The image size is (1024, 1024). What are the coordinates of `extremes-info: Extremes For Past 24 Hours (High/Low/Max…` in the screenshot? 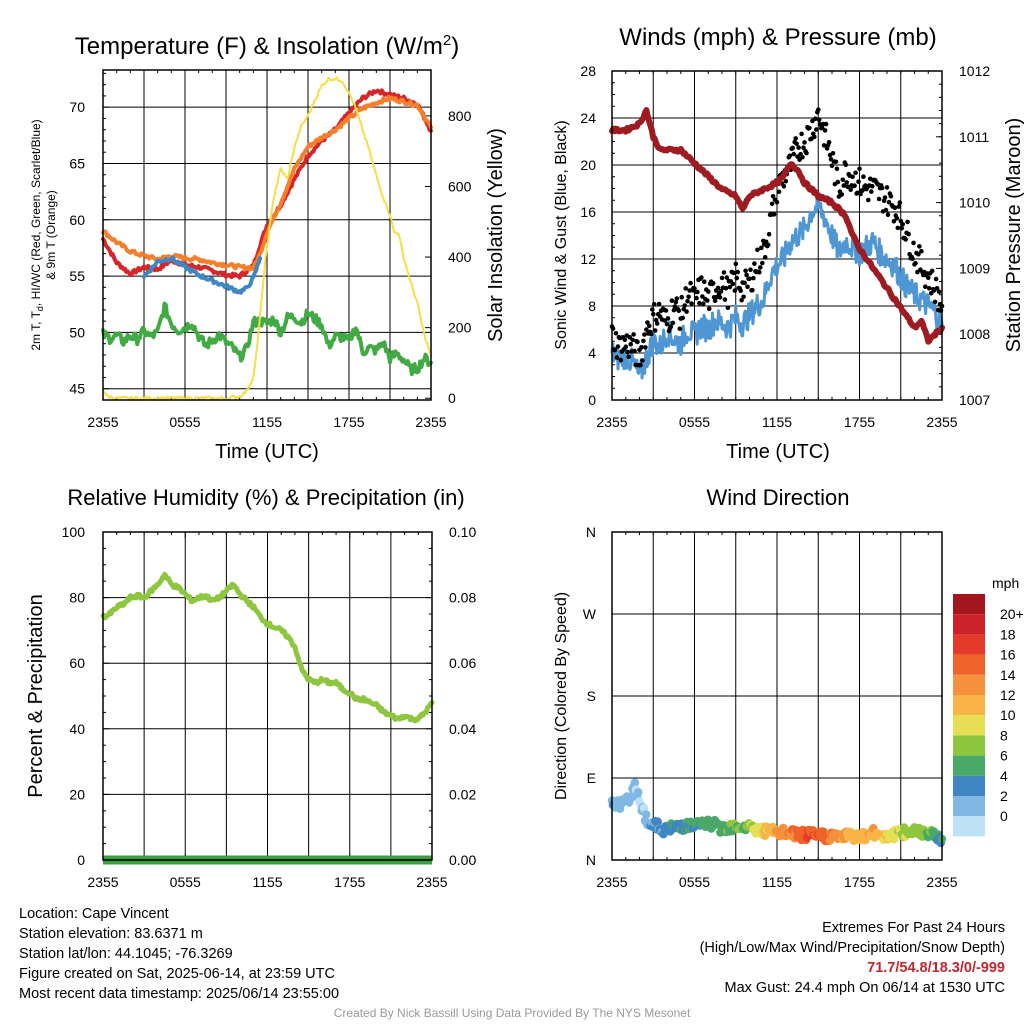 It's located at (852, 958).